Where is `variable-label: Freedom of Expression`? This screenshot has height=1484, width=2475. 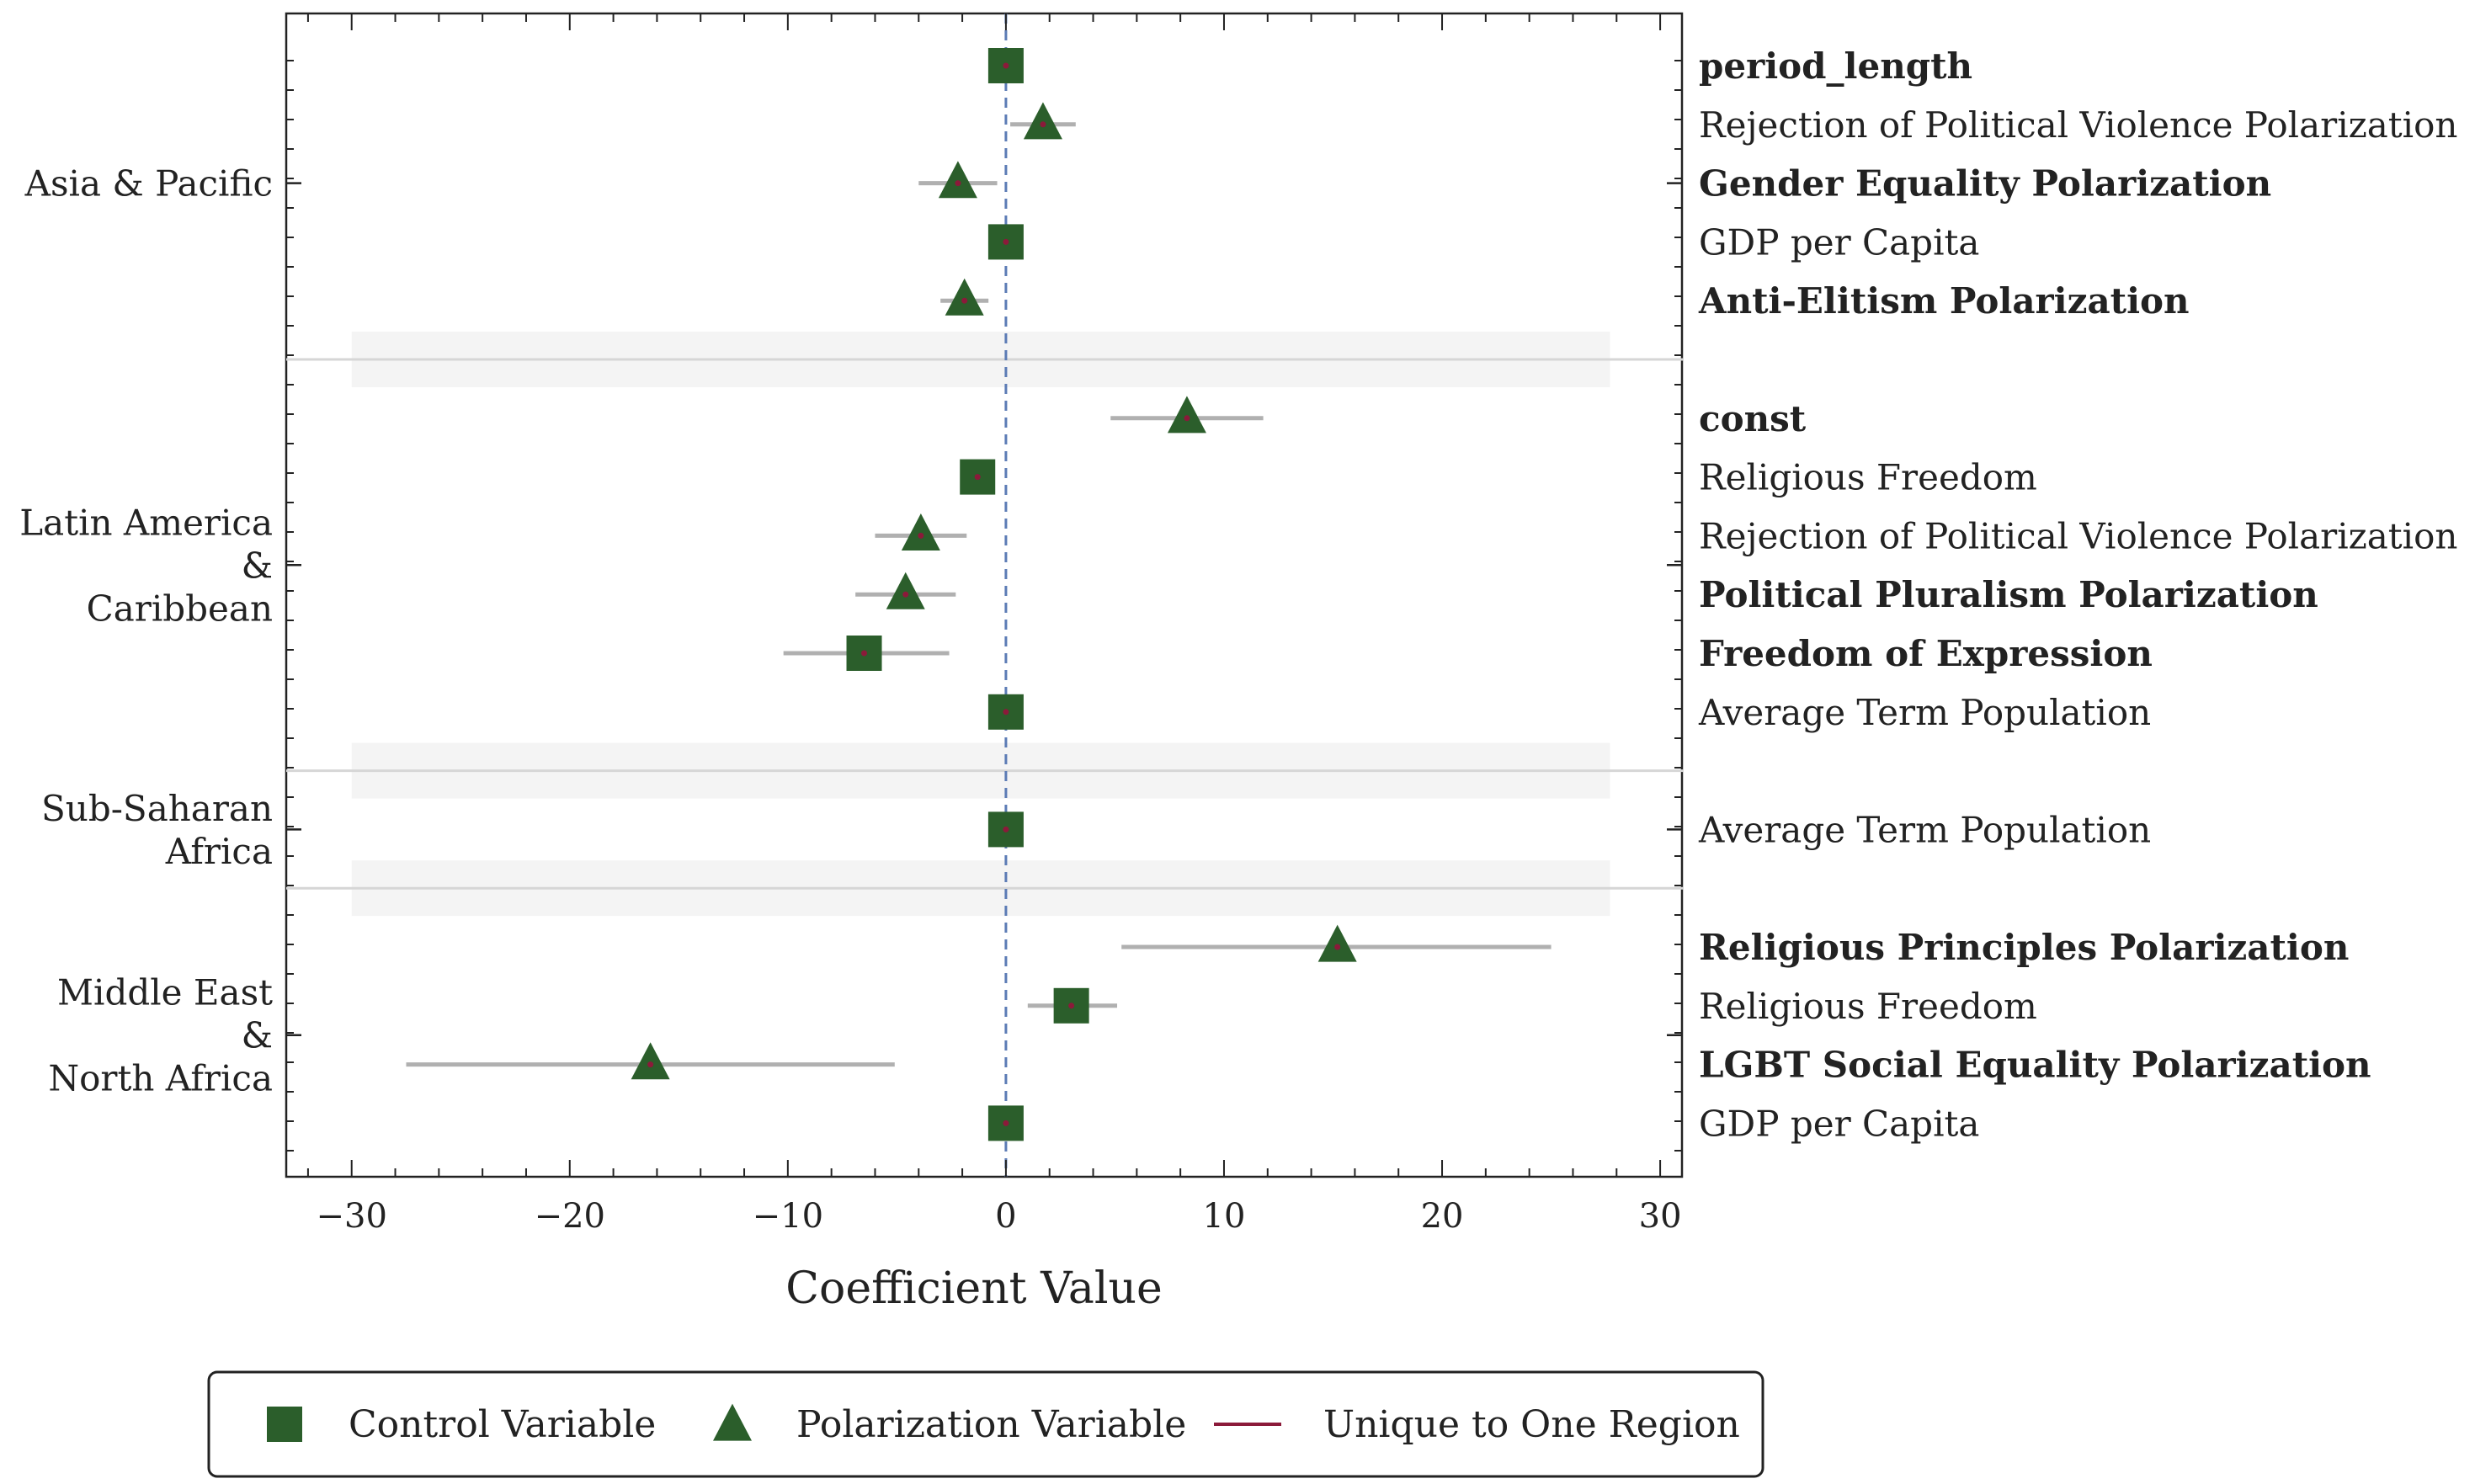 variable-label: Freedom of Expression is located at coordinates (1926, 653).